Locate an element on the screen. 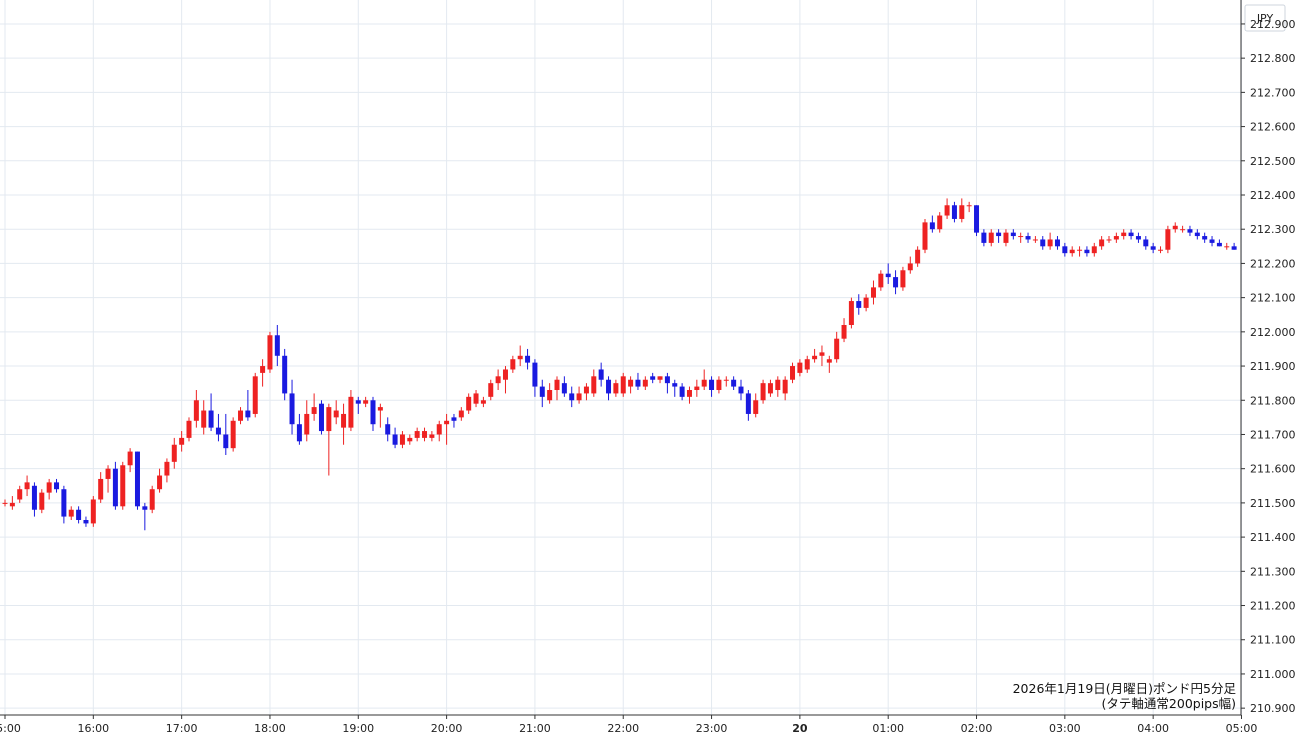 This screenshot has width=1300, height=749. currency-label-box is located at coordinates (1265, 18).